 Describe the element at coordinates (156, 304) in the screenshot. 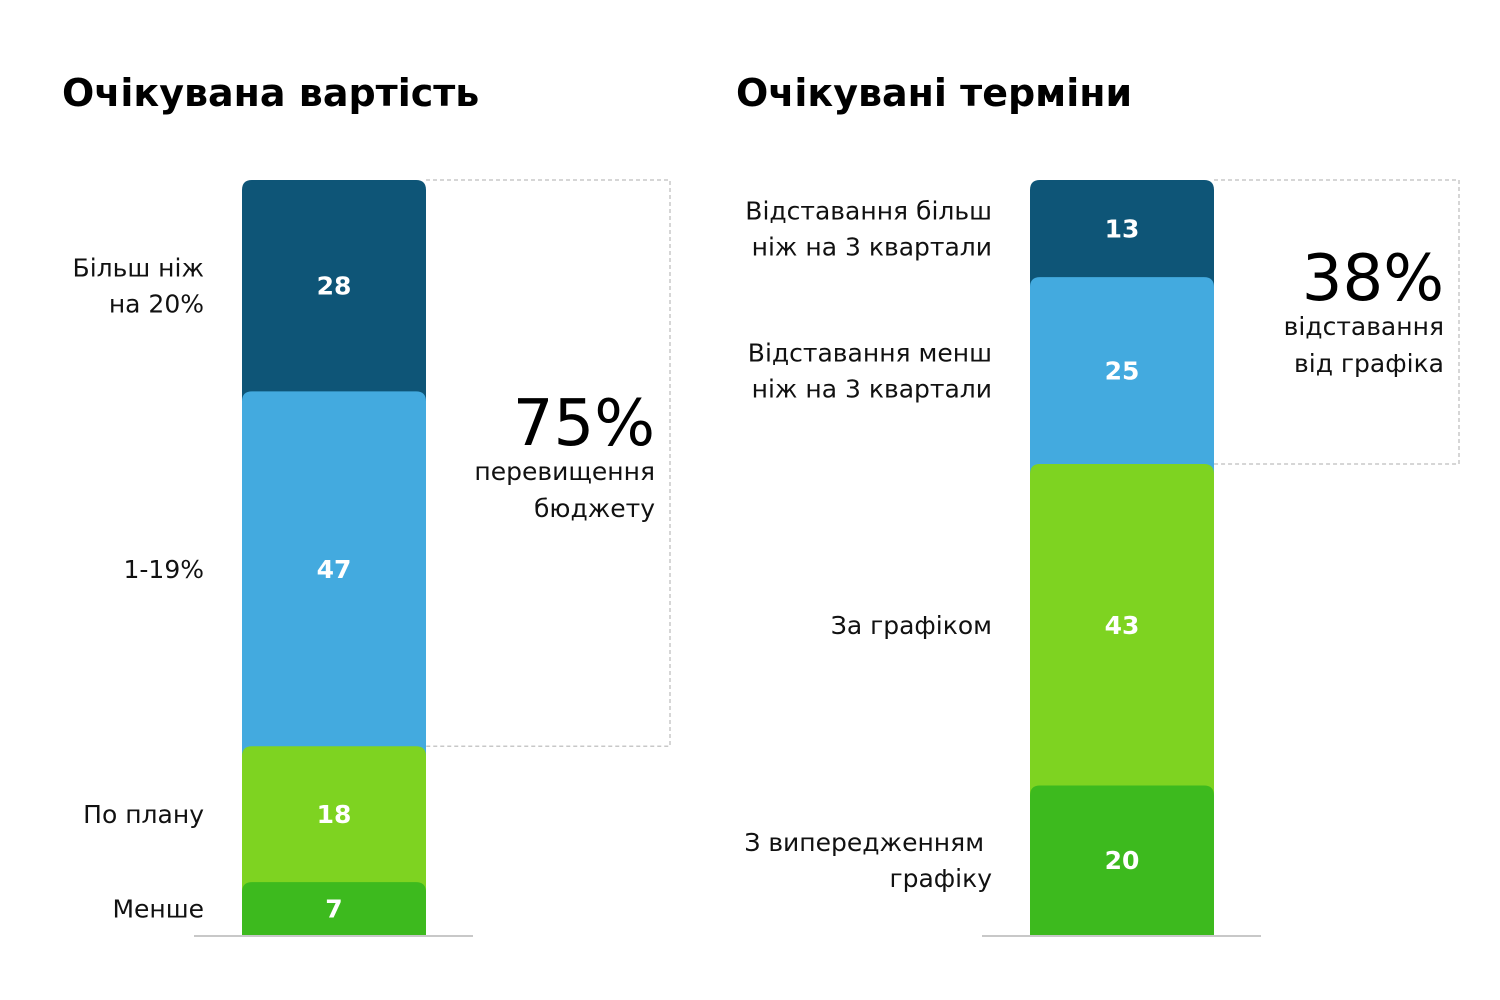

I see `category-label-line: на 20%` at that location.